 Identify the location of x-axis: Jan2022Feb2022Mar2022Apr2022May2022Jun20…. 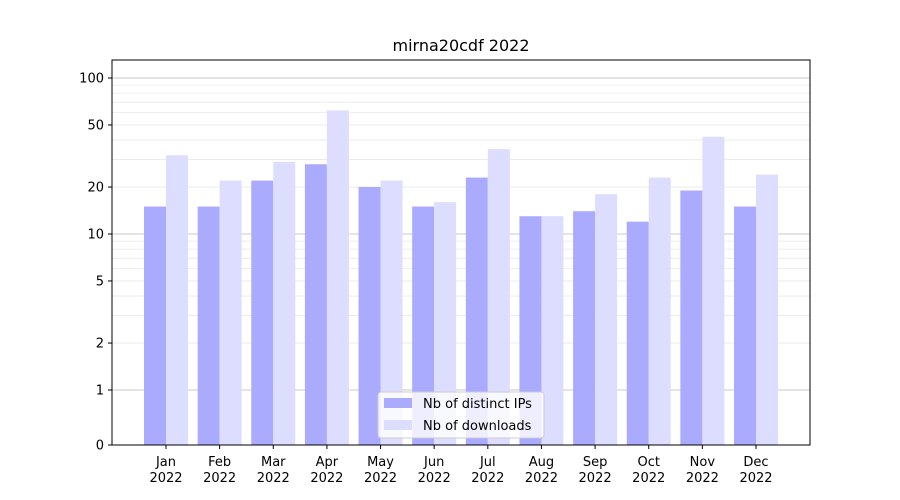
(461, 465).